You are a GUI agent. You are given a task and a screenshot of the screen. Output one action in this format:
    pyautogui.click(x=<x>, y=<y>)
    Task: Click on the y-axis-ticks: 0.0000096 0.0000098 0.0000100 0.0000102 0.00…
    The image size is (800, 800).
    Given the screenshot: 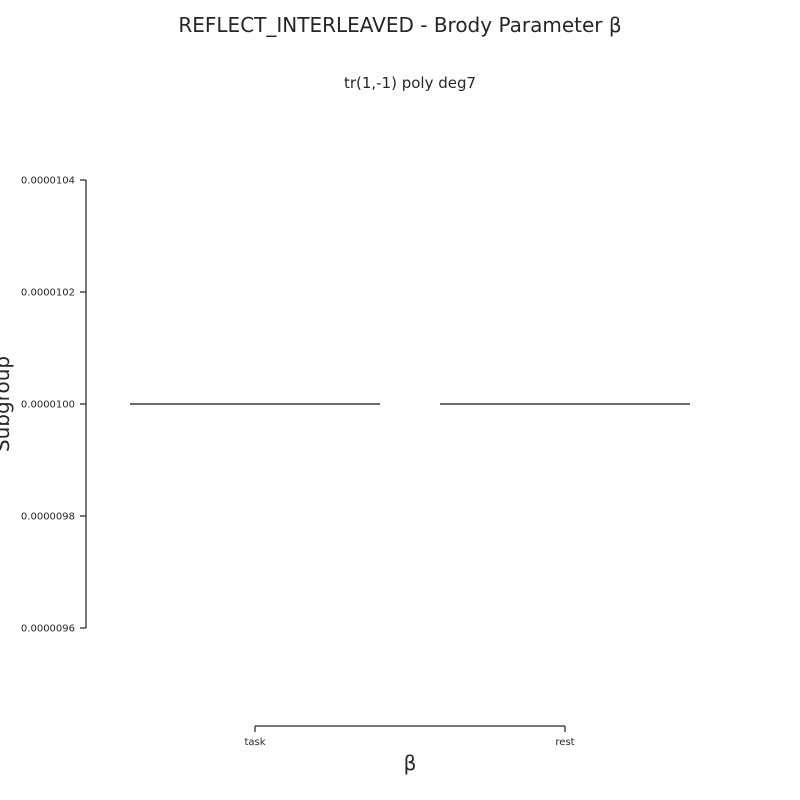 What is the action you would take?
    pyautogui.click(x=53, y=405)
    